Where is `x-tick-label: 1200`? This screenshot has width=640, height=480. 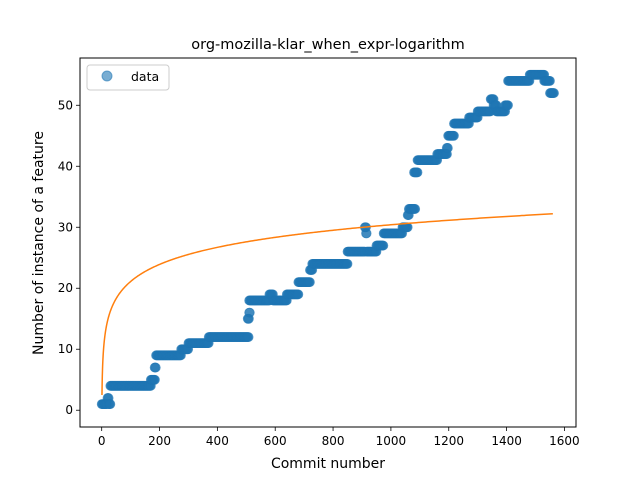 x-tick-label: 1200 is located at coordinates (448, 441).